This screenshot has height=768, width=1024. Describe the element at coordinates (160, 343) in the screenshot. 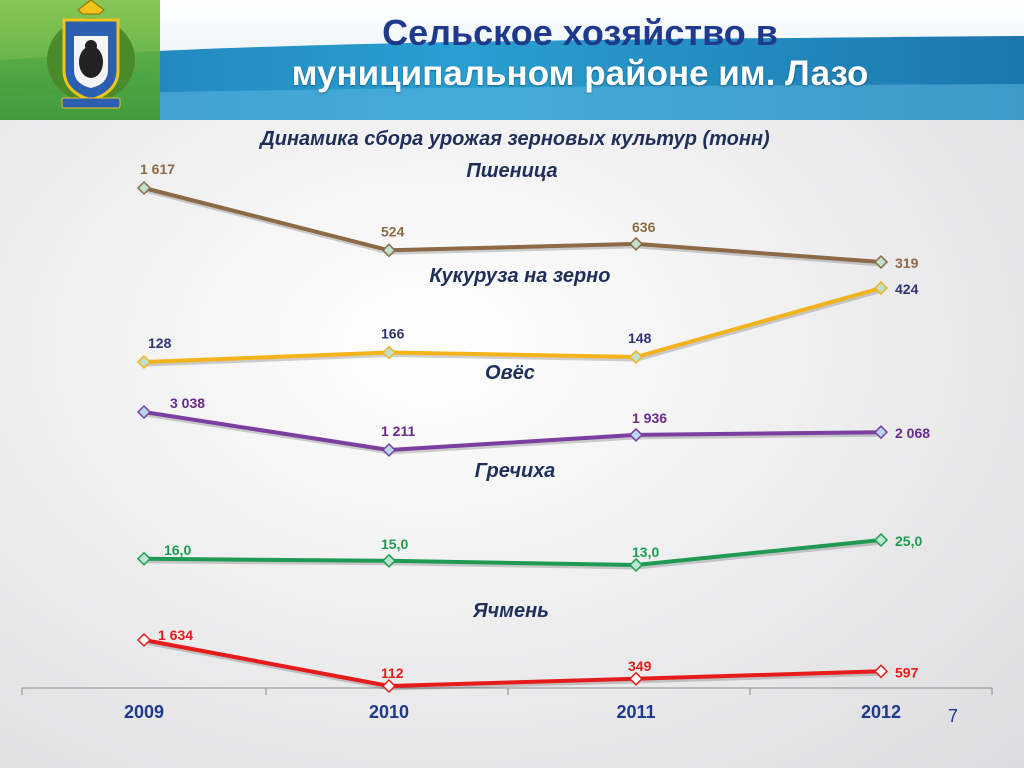

I see `data-label-1-0: 128` at that location.